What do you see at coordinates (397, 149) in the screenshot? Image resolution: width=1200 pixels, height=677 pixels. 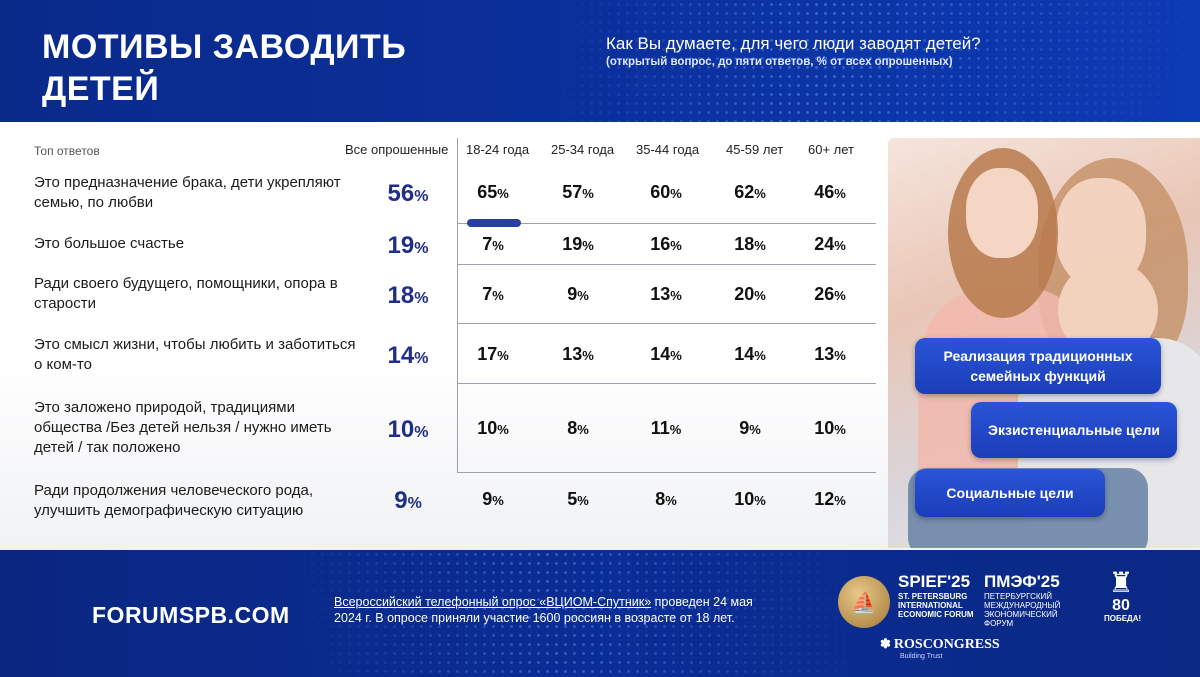 I see `column-header-all: Все опрошенные` at bounding box center [397, 149].